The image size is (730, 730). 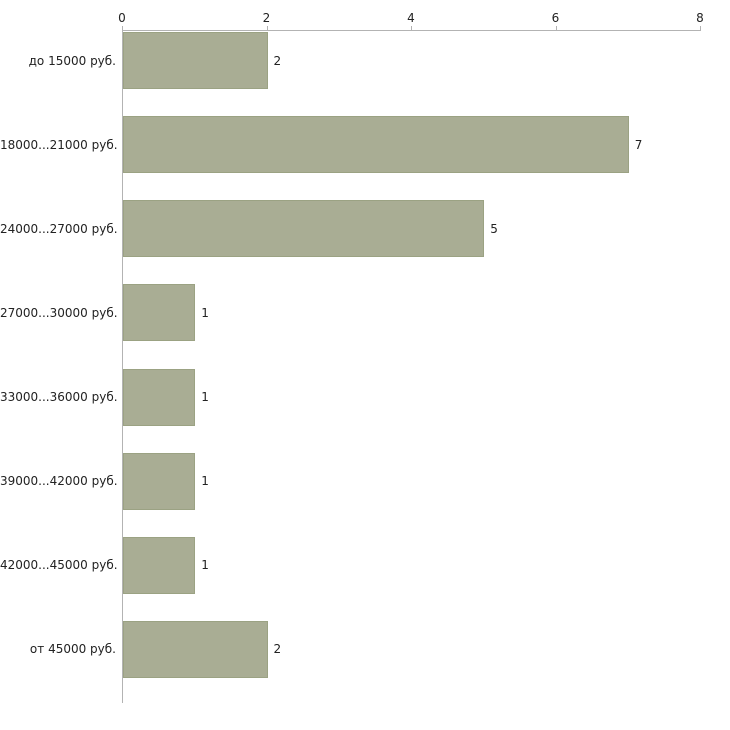 I want to click on x-tick-label: 4, so click(x=411, y=18).